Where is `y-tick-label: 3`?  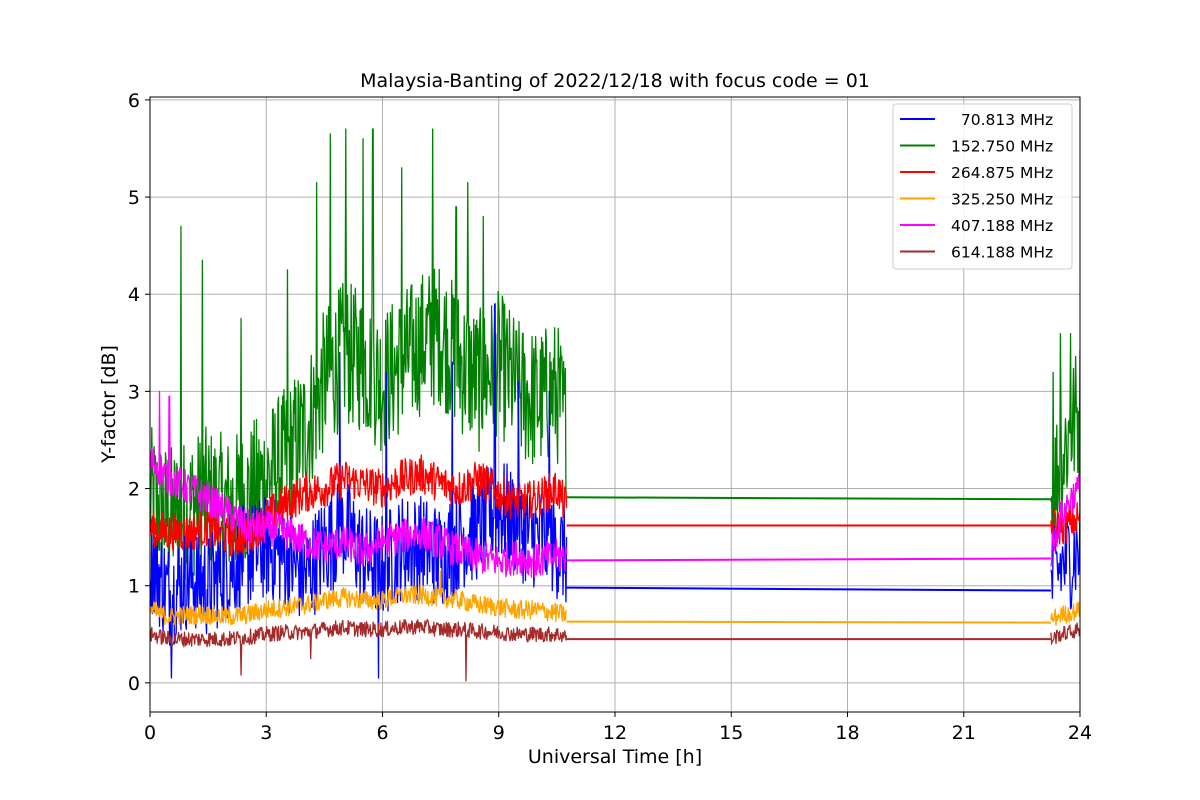
y-tick-label: 3 is located at coordinates (134, 392).